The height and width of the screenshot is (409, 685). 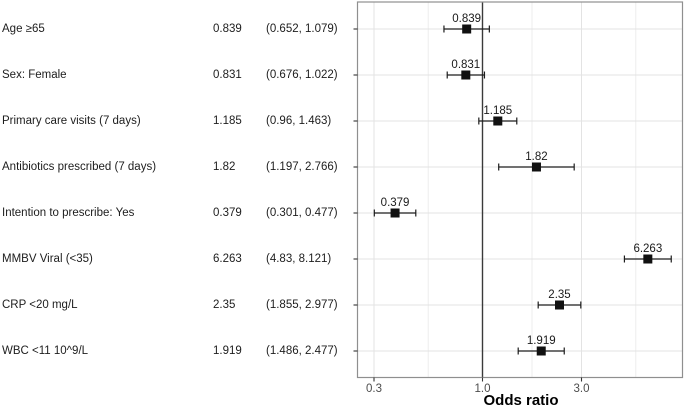 What do you see at coordinates (47, 259) in the screenshot?
I see `row-label: MMBV Viral (<35)` at bounding box center [47, 259].